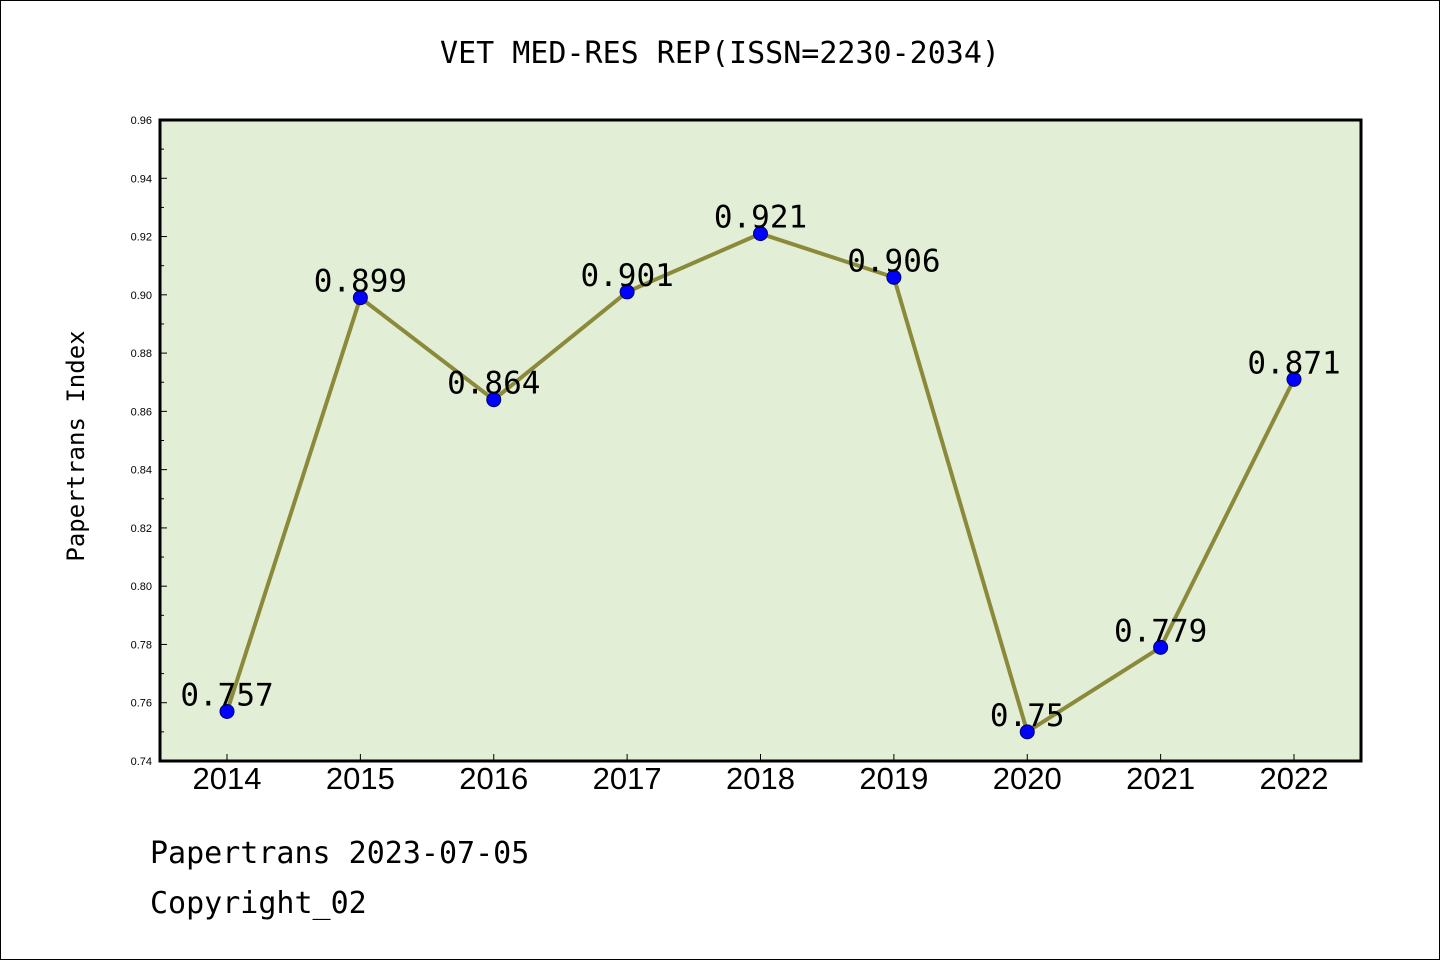 The width and height of the screenshot is (1440, 960). Describe the element at coordinates (760, 218) in the screenshot. I see `data-label: 0.921` at that location.